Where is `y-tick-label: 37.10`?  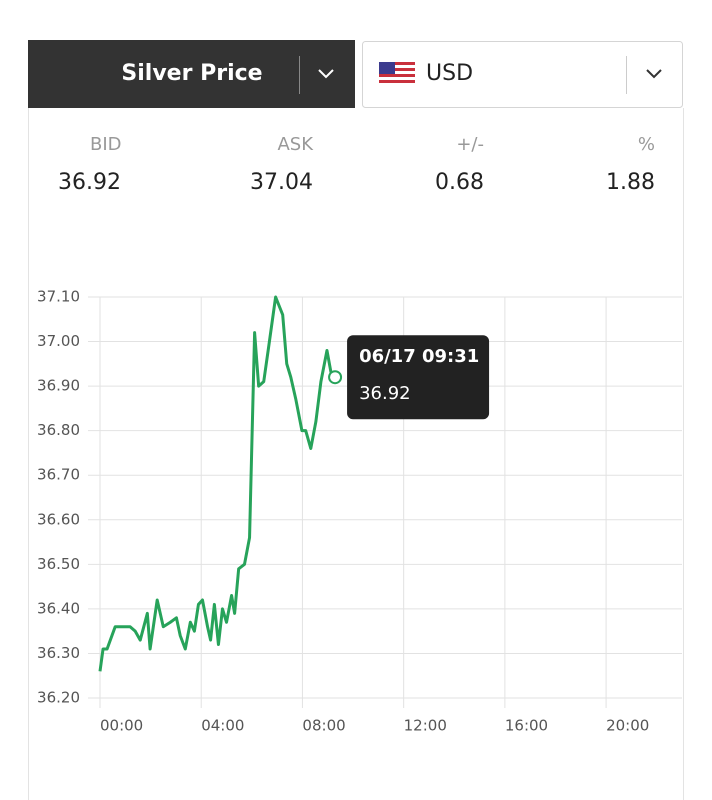 y-tick-label: 37.10 is located at coordinates (58, 297).